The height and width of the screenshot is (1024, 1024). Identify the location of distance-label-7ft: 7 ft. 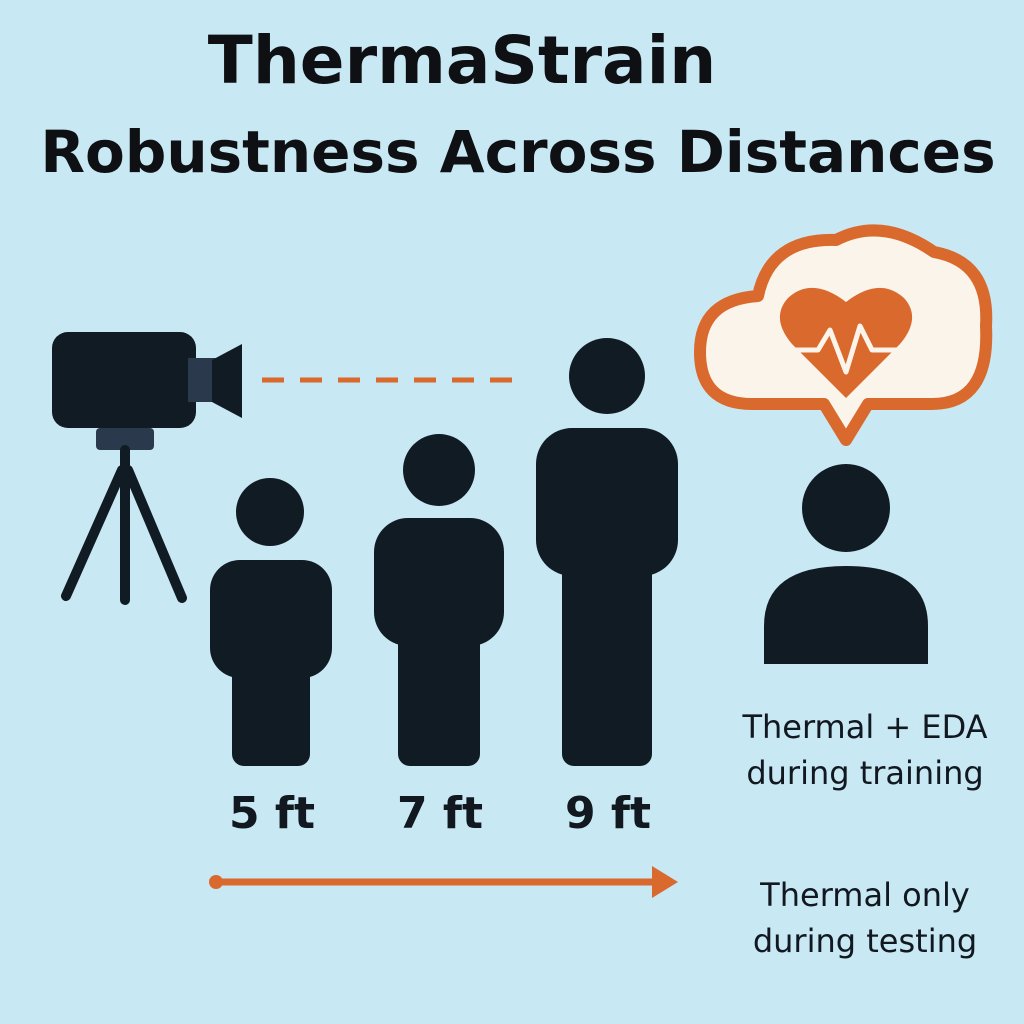
(440, 813).